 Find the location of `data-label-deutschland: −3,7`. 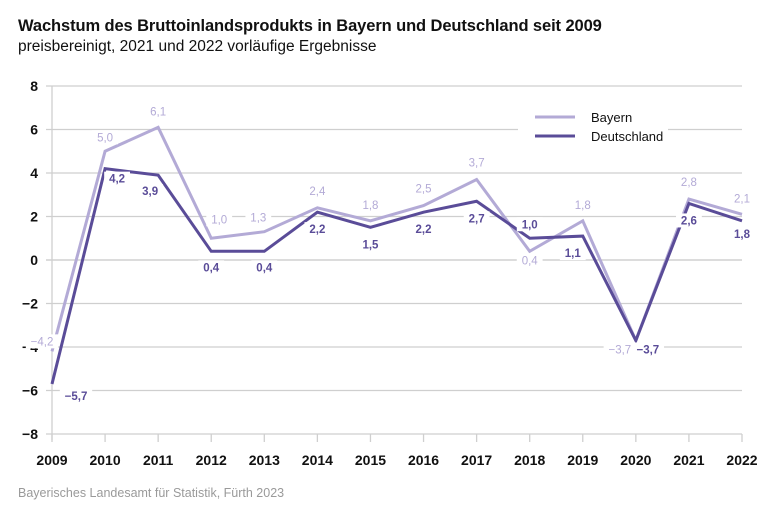

data-label-deutschland: −3,7 is located at coordinates (647, 350).